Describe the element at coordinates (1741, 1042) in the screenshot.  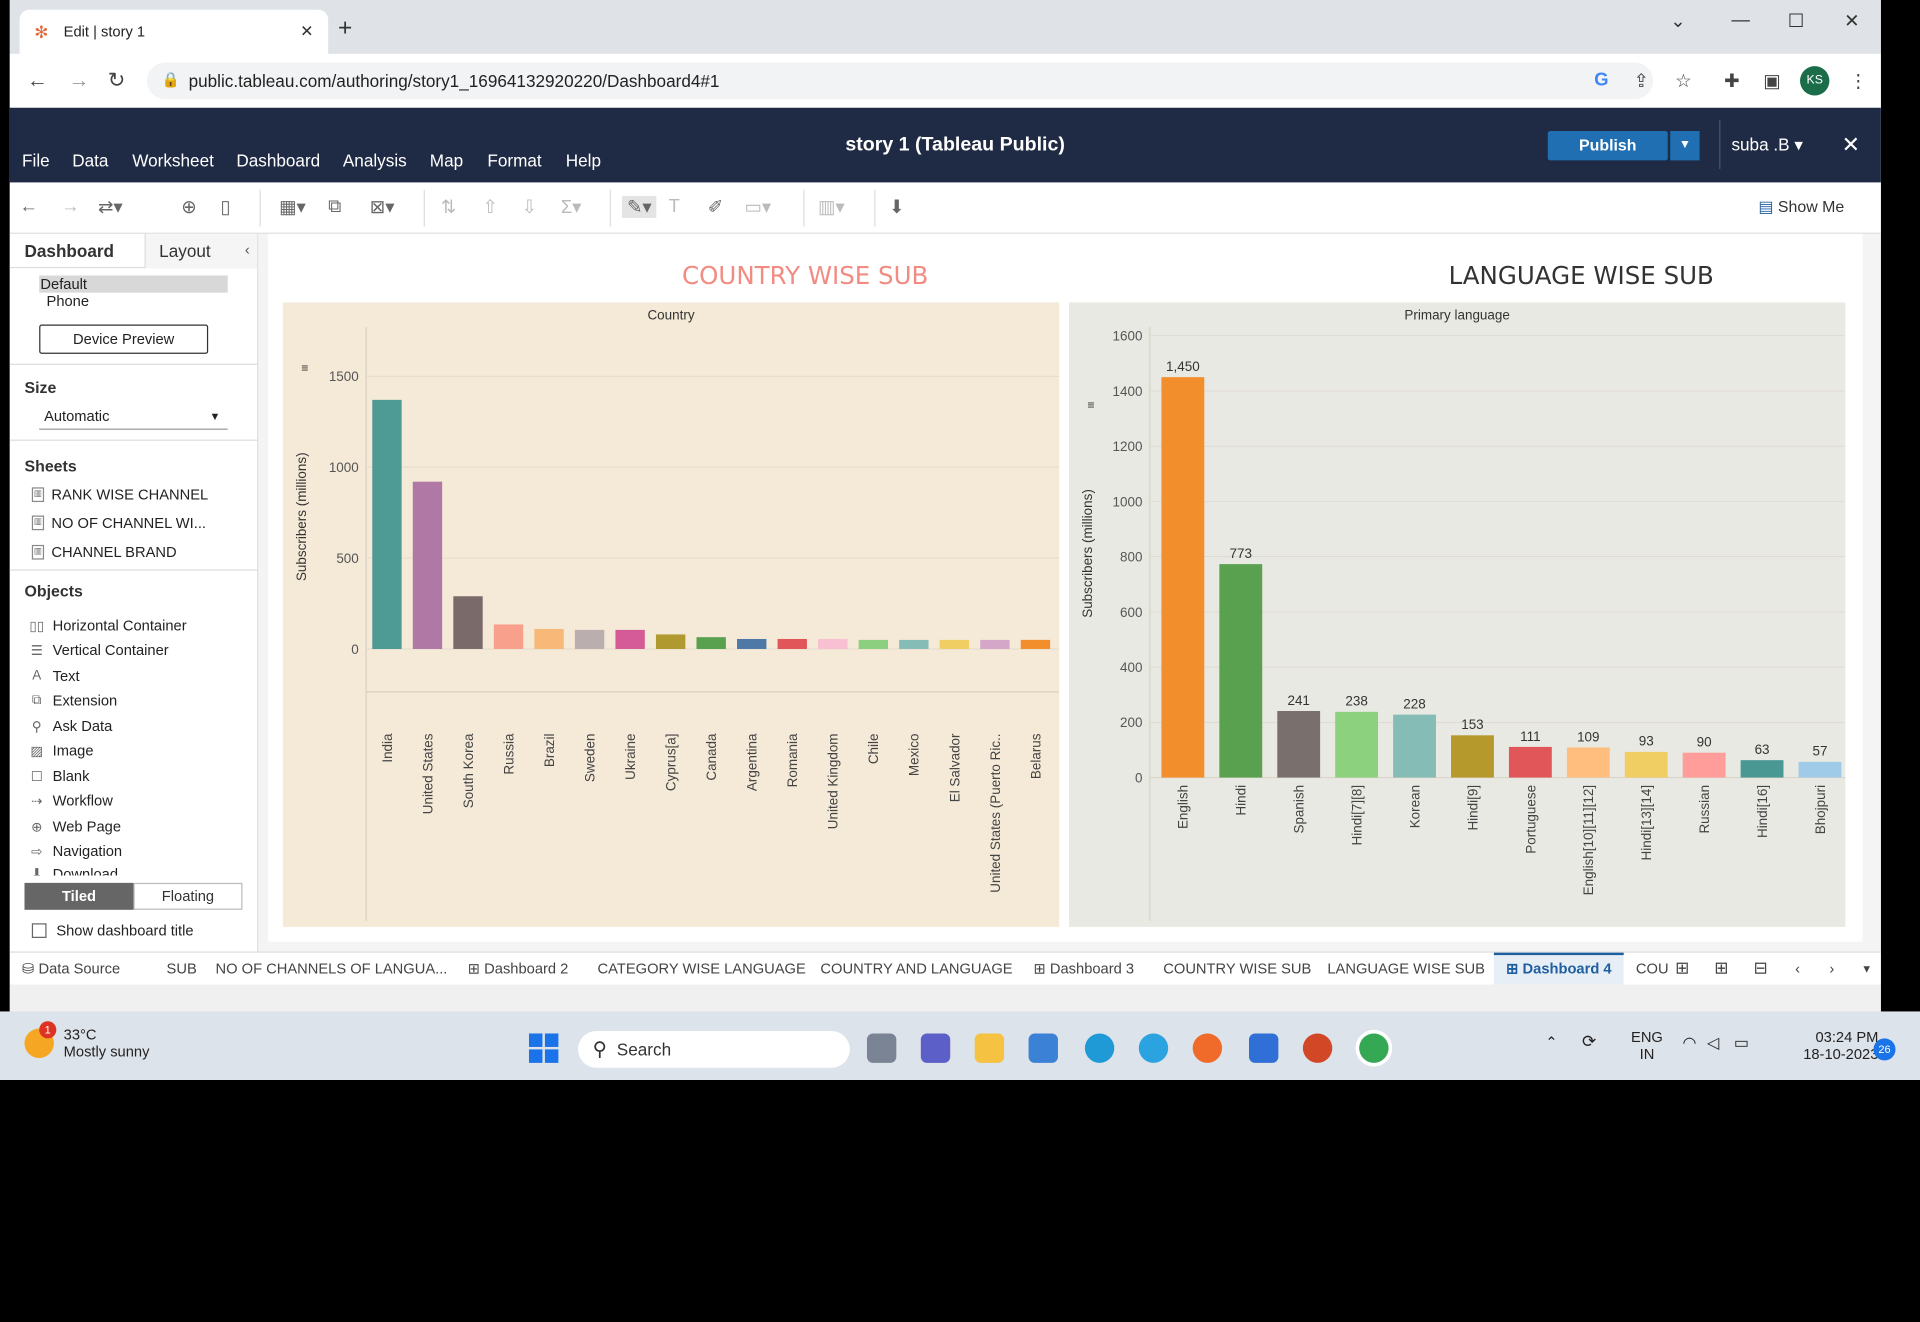
I see `battery-icon: ▭` at that location.